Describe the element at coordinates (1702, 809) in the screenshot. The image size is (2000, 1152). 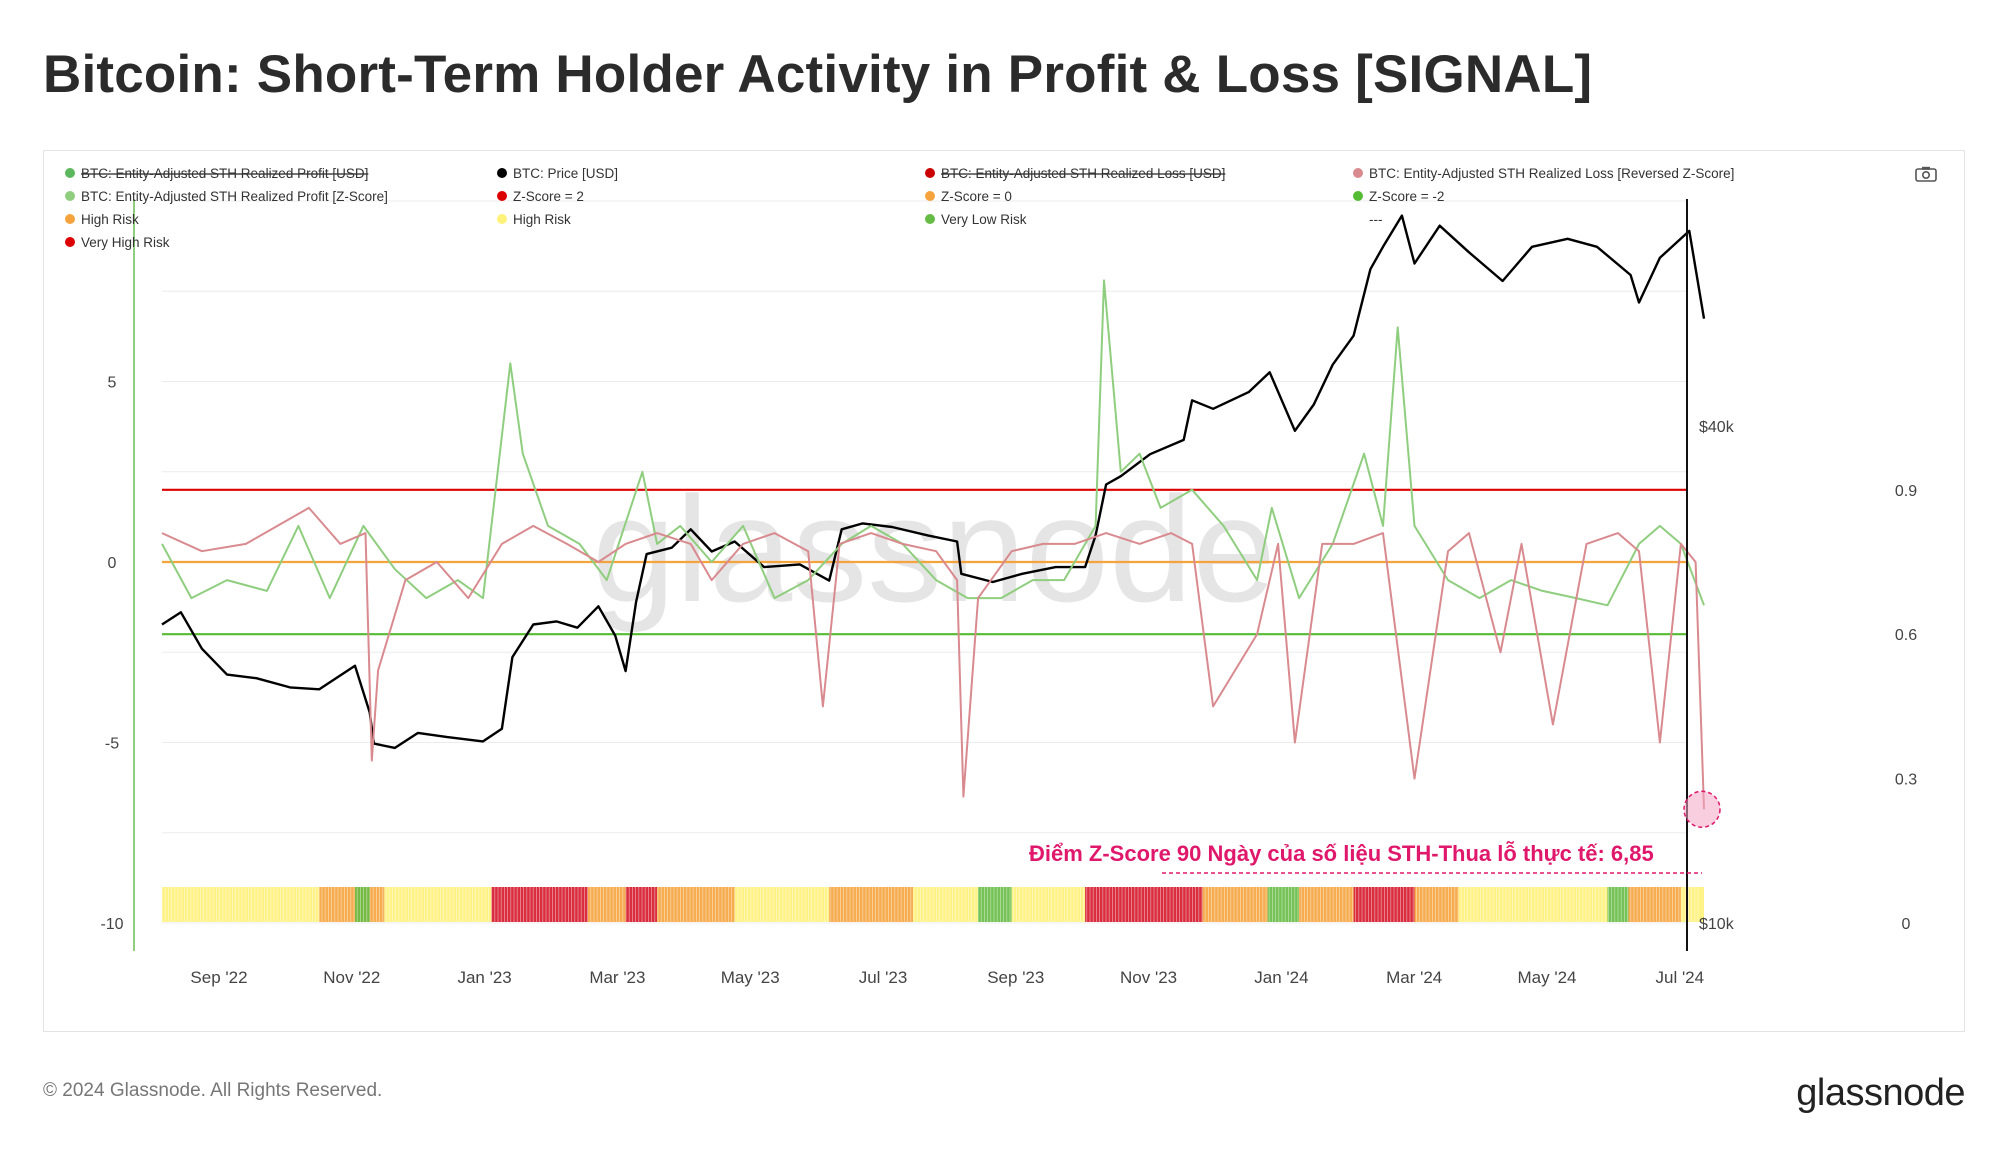
I see `annotation-circle` at that location.